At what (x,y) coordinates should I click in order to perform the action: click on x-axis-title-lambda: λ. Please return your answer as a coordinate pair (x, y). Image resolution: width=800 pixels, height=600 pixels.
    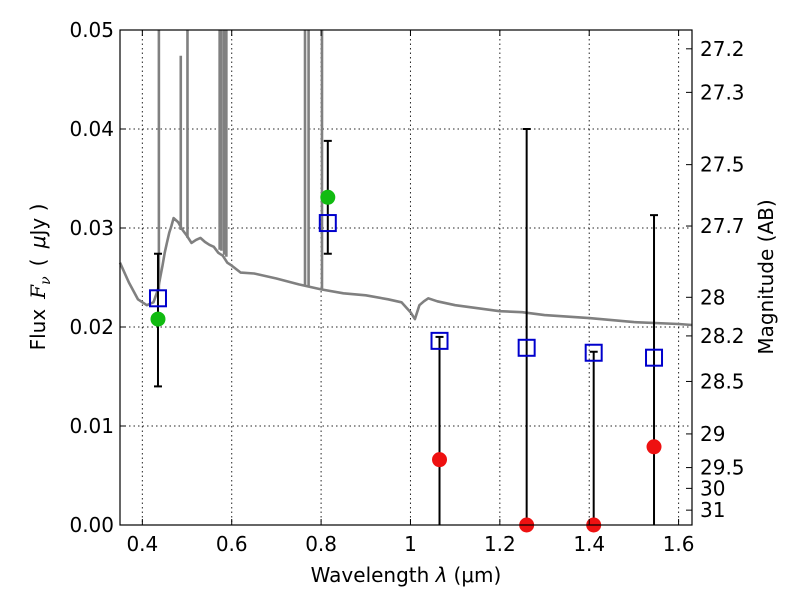
    Looking at the image, I should click on (441, 575).